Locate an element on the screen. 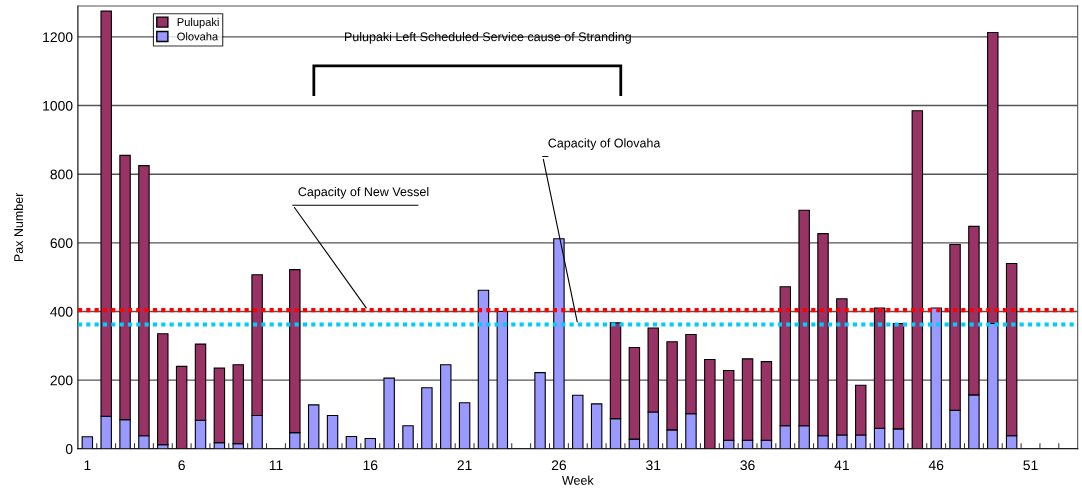 The width and height of the screenshot is (1082, 502). y-tick-label: 1000 is located at coordinates (58, 105).